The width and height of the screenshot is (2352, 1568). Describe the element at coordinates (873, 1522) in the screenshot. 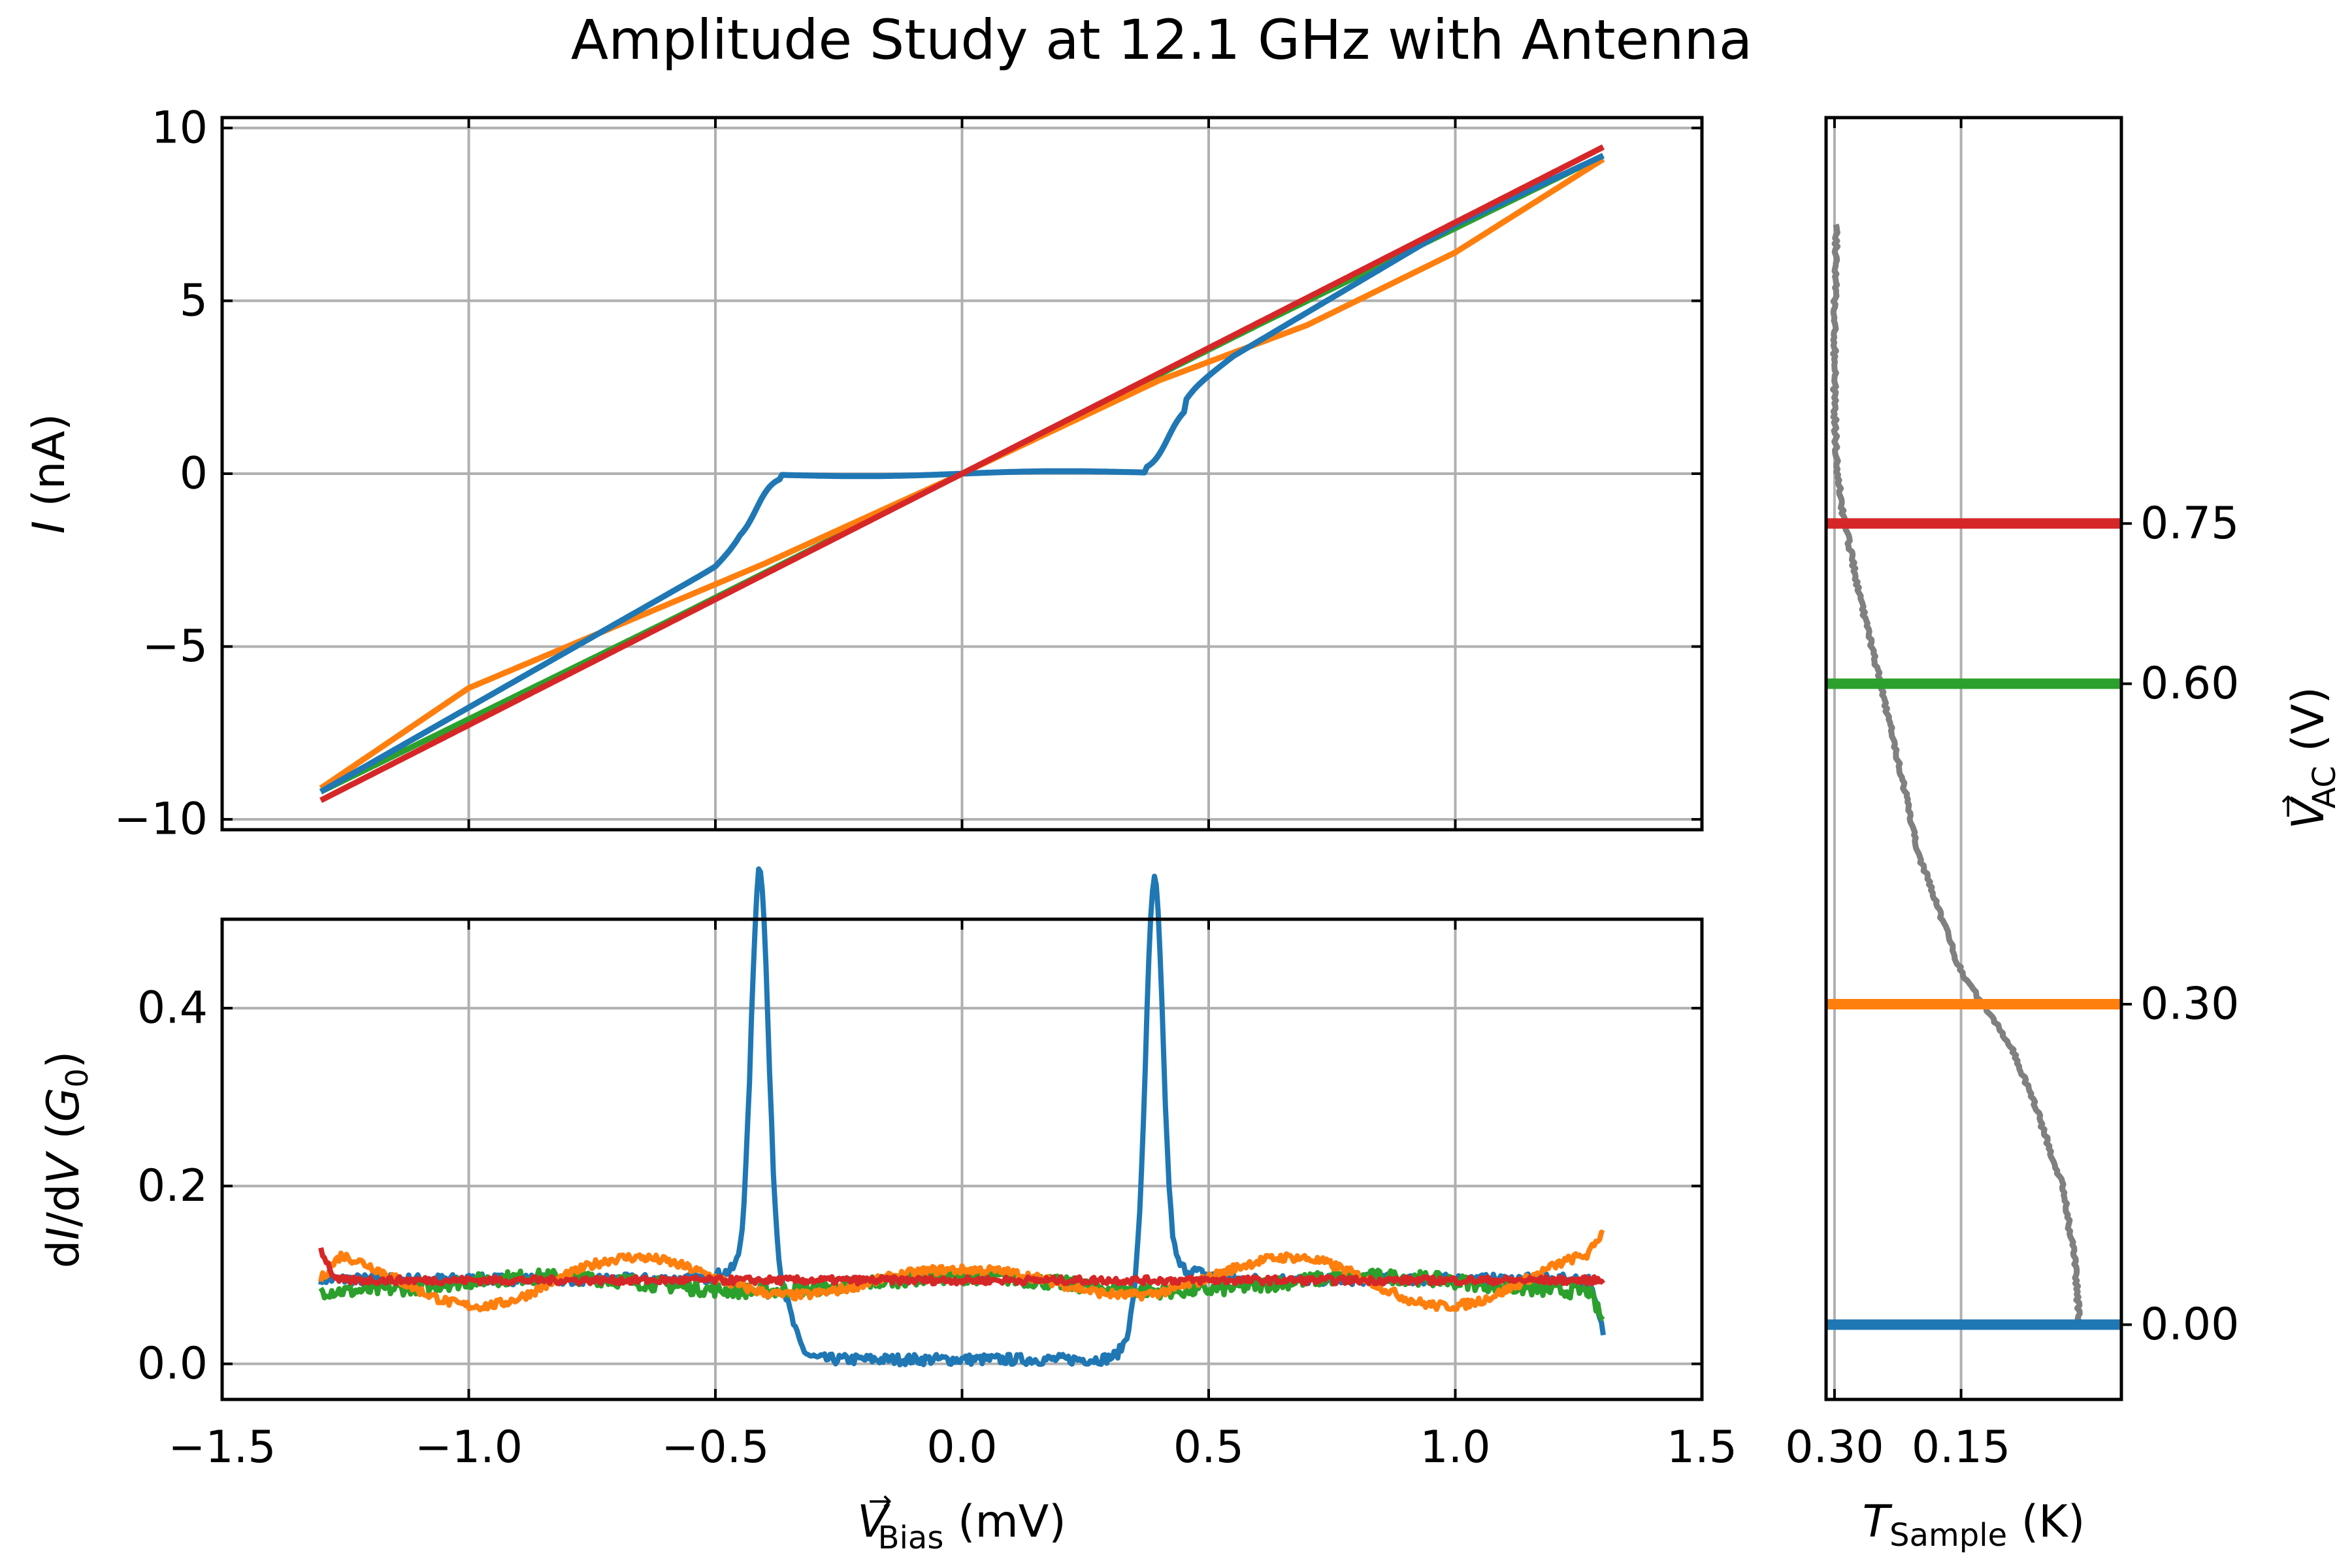

I see `didv-xlabel-symbol: V` at that location.